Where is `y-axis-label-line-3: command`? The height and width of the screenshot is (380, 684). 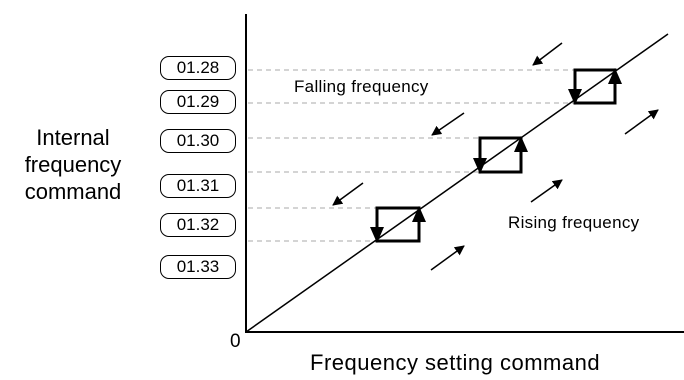 y-axis-label-line-3: command is located at coordinates (73, 191).